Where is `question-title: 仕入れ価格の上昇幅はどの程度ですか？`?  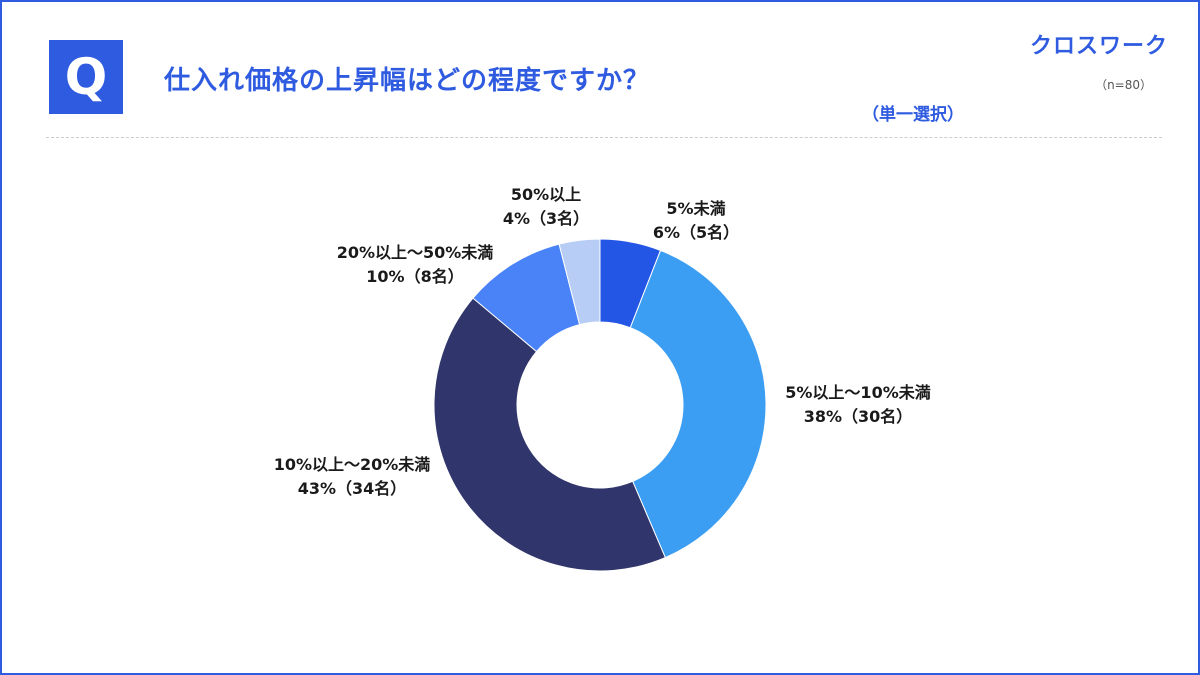
question-title: 仕入れ価格の上昇幅はどの程度ですか？ is located at coordinates (407, 81).